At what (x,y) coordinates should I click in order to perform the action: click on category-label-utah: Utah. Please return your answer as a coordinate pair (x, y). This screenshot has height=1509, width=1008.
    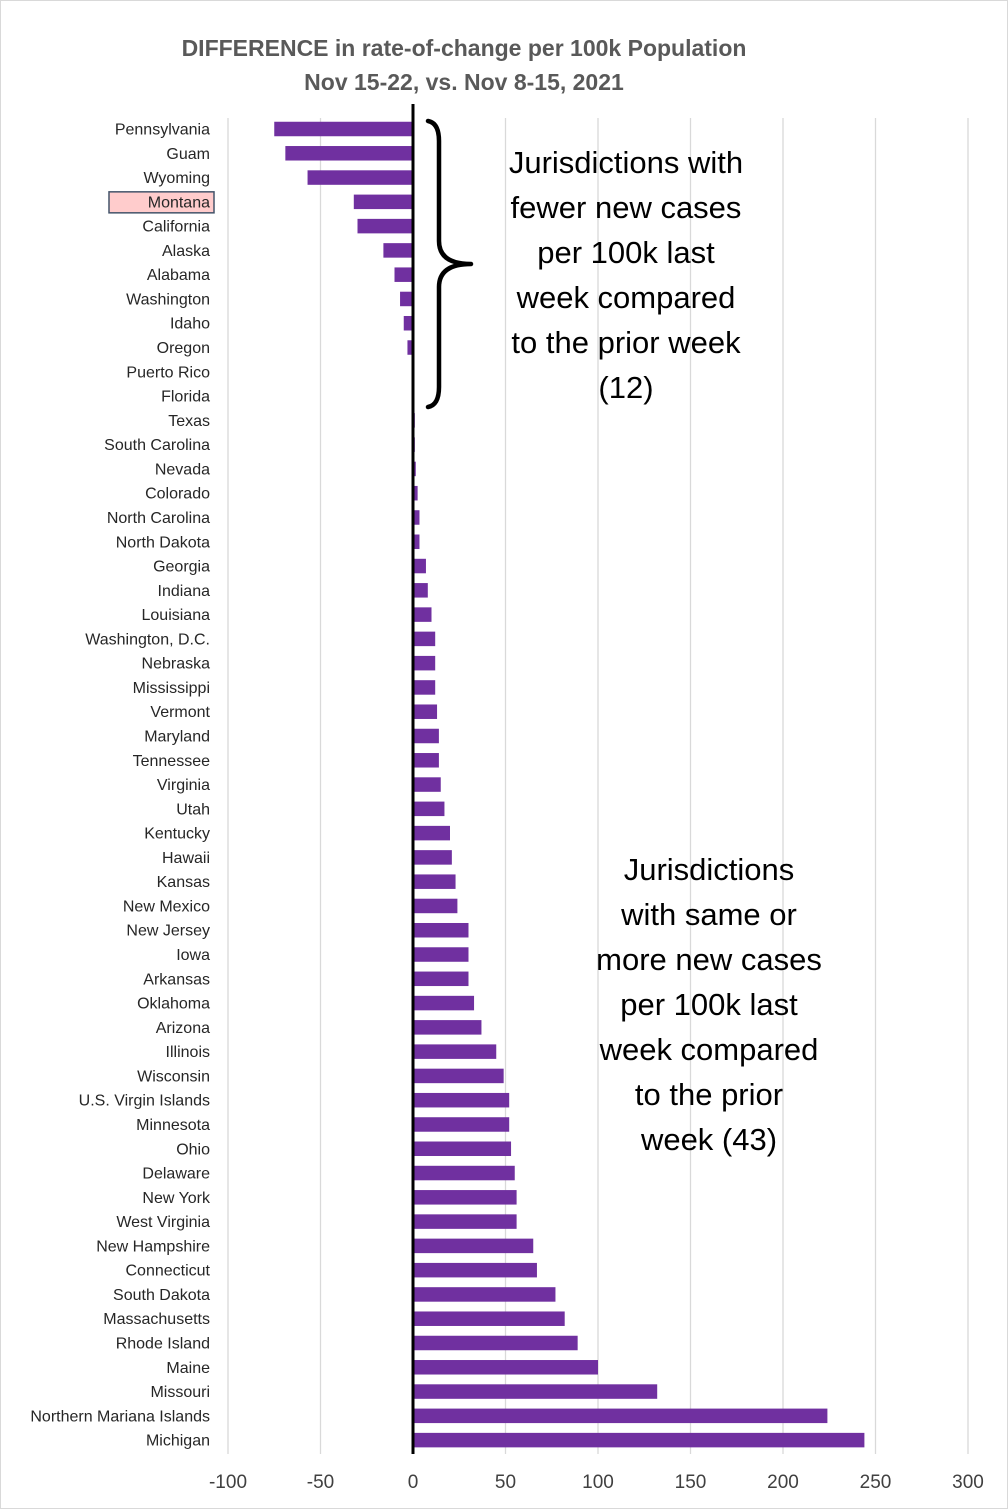
    Looking at the image, I should click on (193, 809).